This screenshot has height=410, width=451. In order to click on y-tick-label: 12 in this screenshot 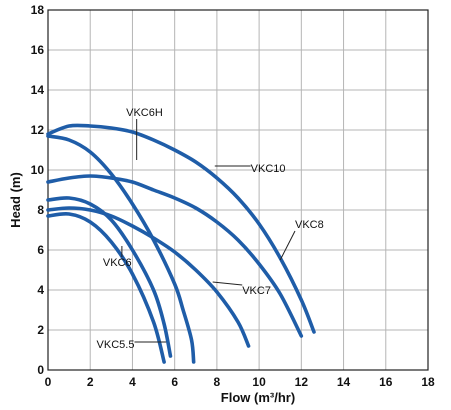, I will do `click(38, 130)`.